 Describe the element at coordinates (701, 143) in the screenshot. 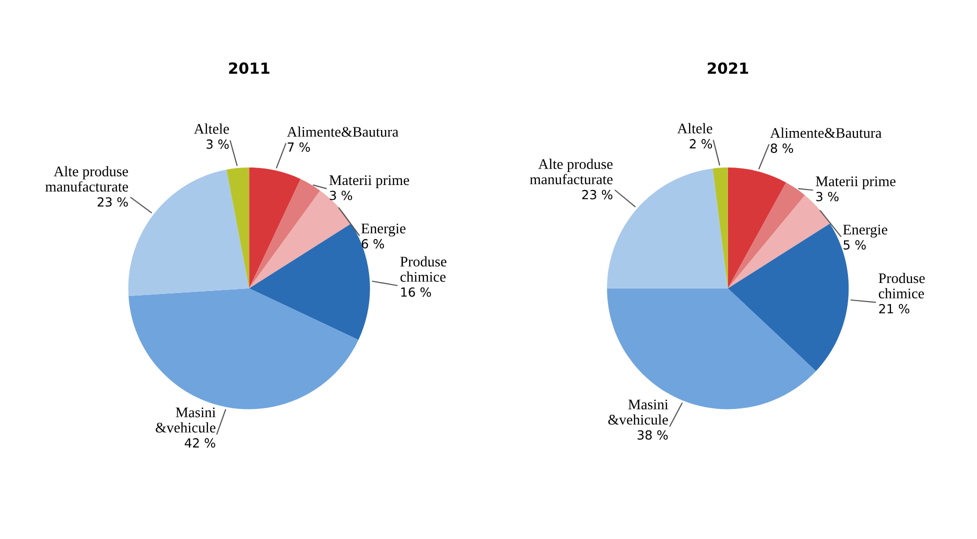

I see `data-label: 2 %` at that location.